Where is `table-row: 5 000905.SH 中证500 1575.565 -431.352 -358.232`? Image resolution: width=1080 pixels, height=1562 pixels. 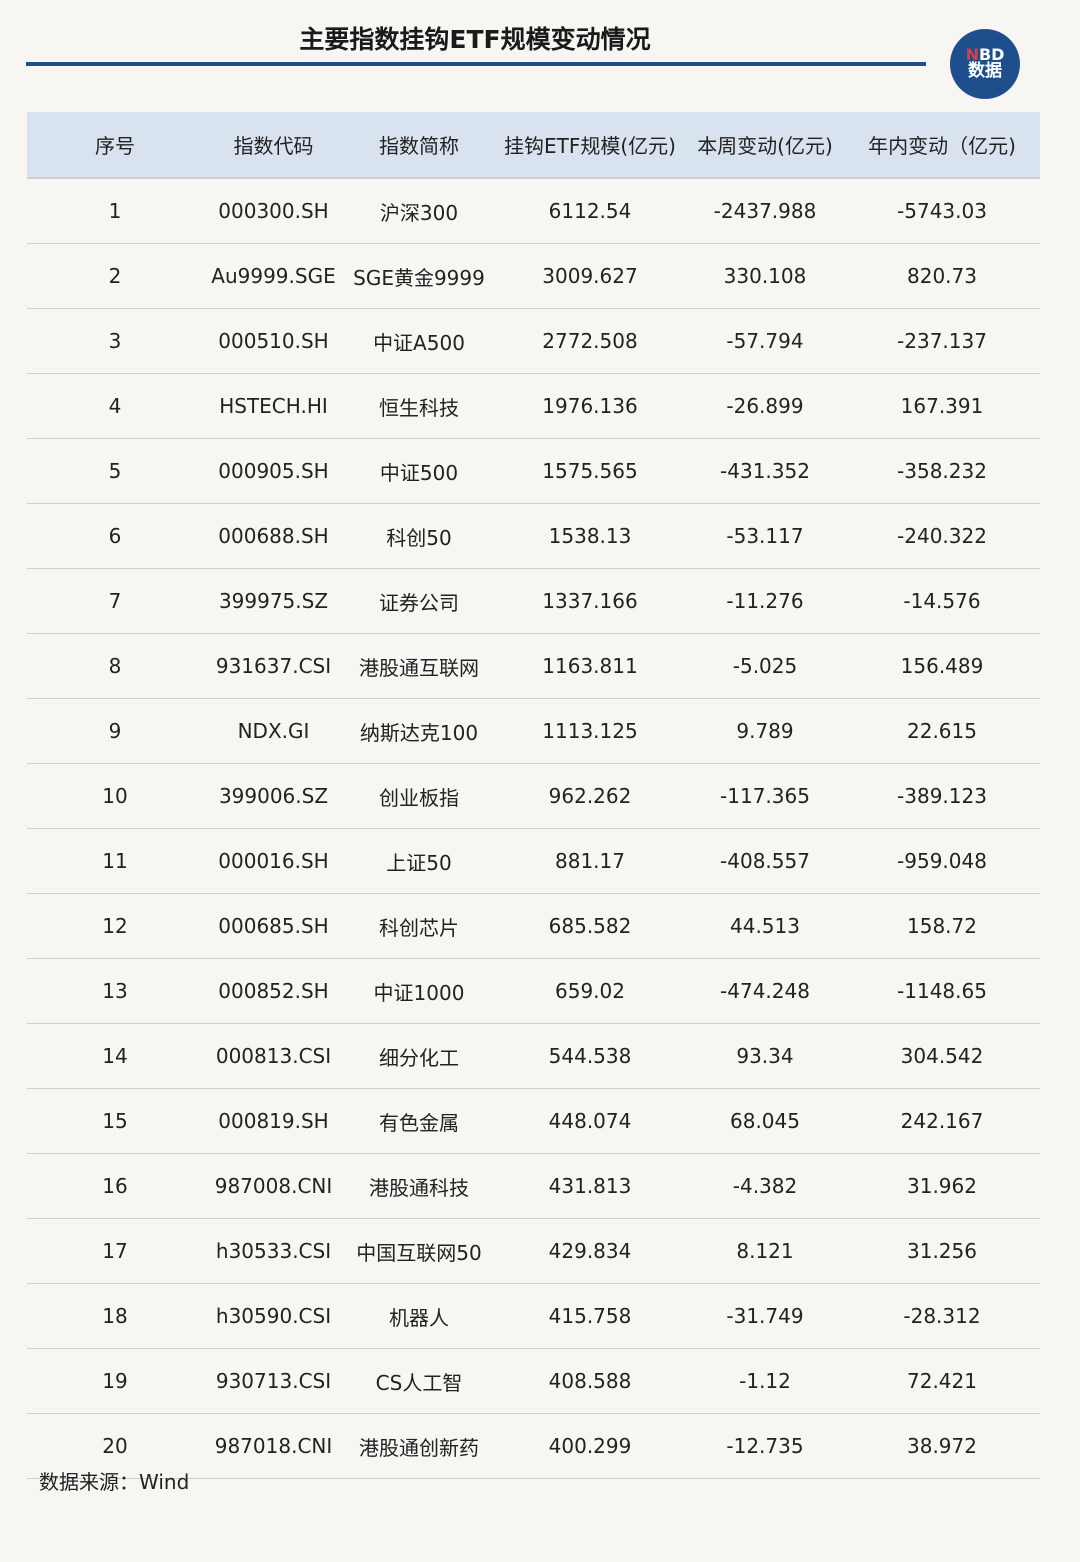 table-row: 5 000905.SH 中证500 1575.565 -431.352 -358.232 is located at coordinates (533, 471).